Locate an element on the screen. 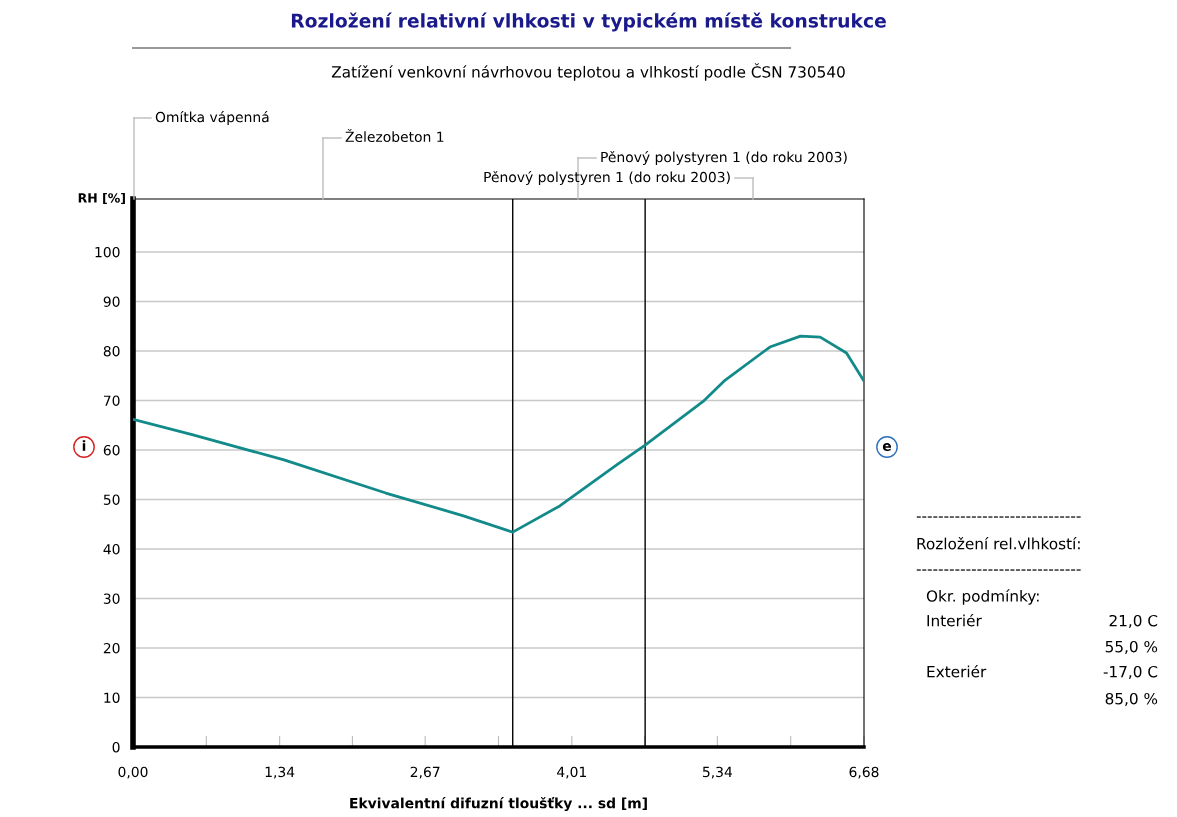 The height and width of the screenshot is (817, 1177). y-tick-label: 50 is located at coordinates (111, 499).